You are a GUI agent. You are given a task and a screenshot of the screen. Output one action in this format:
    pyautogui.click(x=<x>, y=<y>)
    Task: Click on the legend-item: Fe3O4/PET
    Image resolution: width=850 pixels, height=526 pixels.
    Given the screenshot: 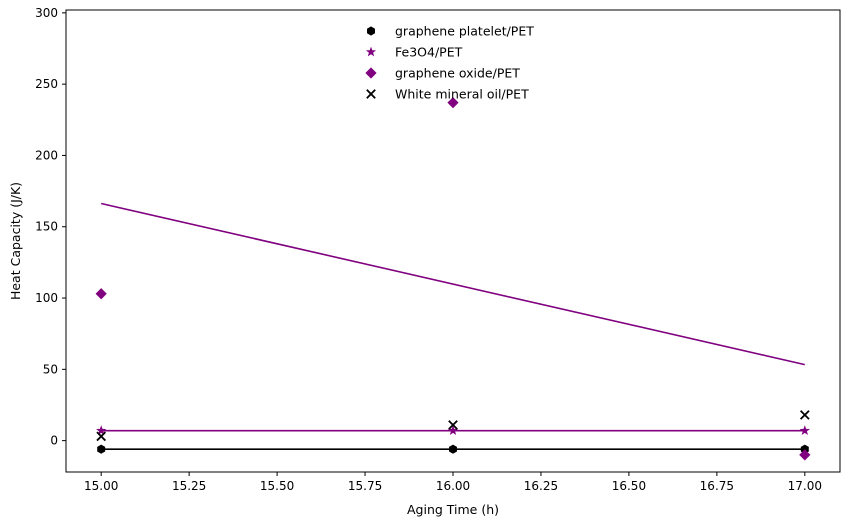 What is the action you would take?
    pyautogui.click(x=414, y=52)
    